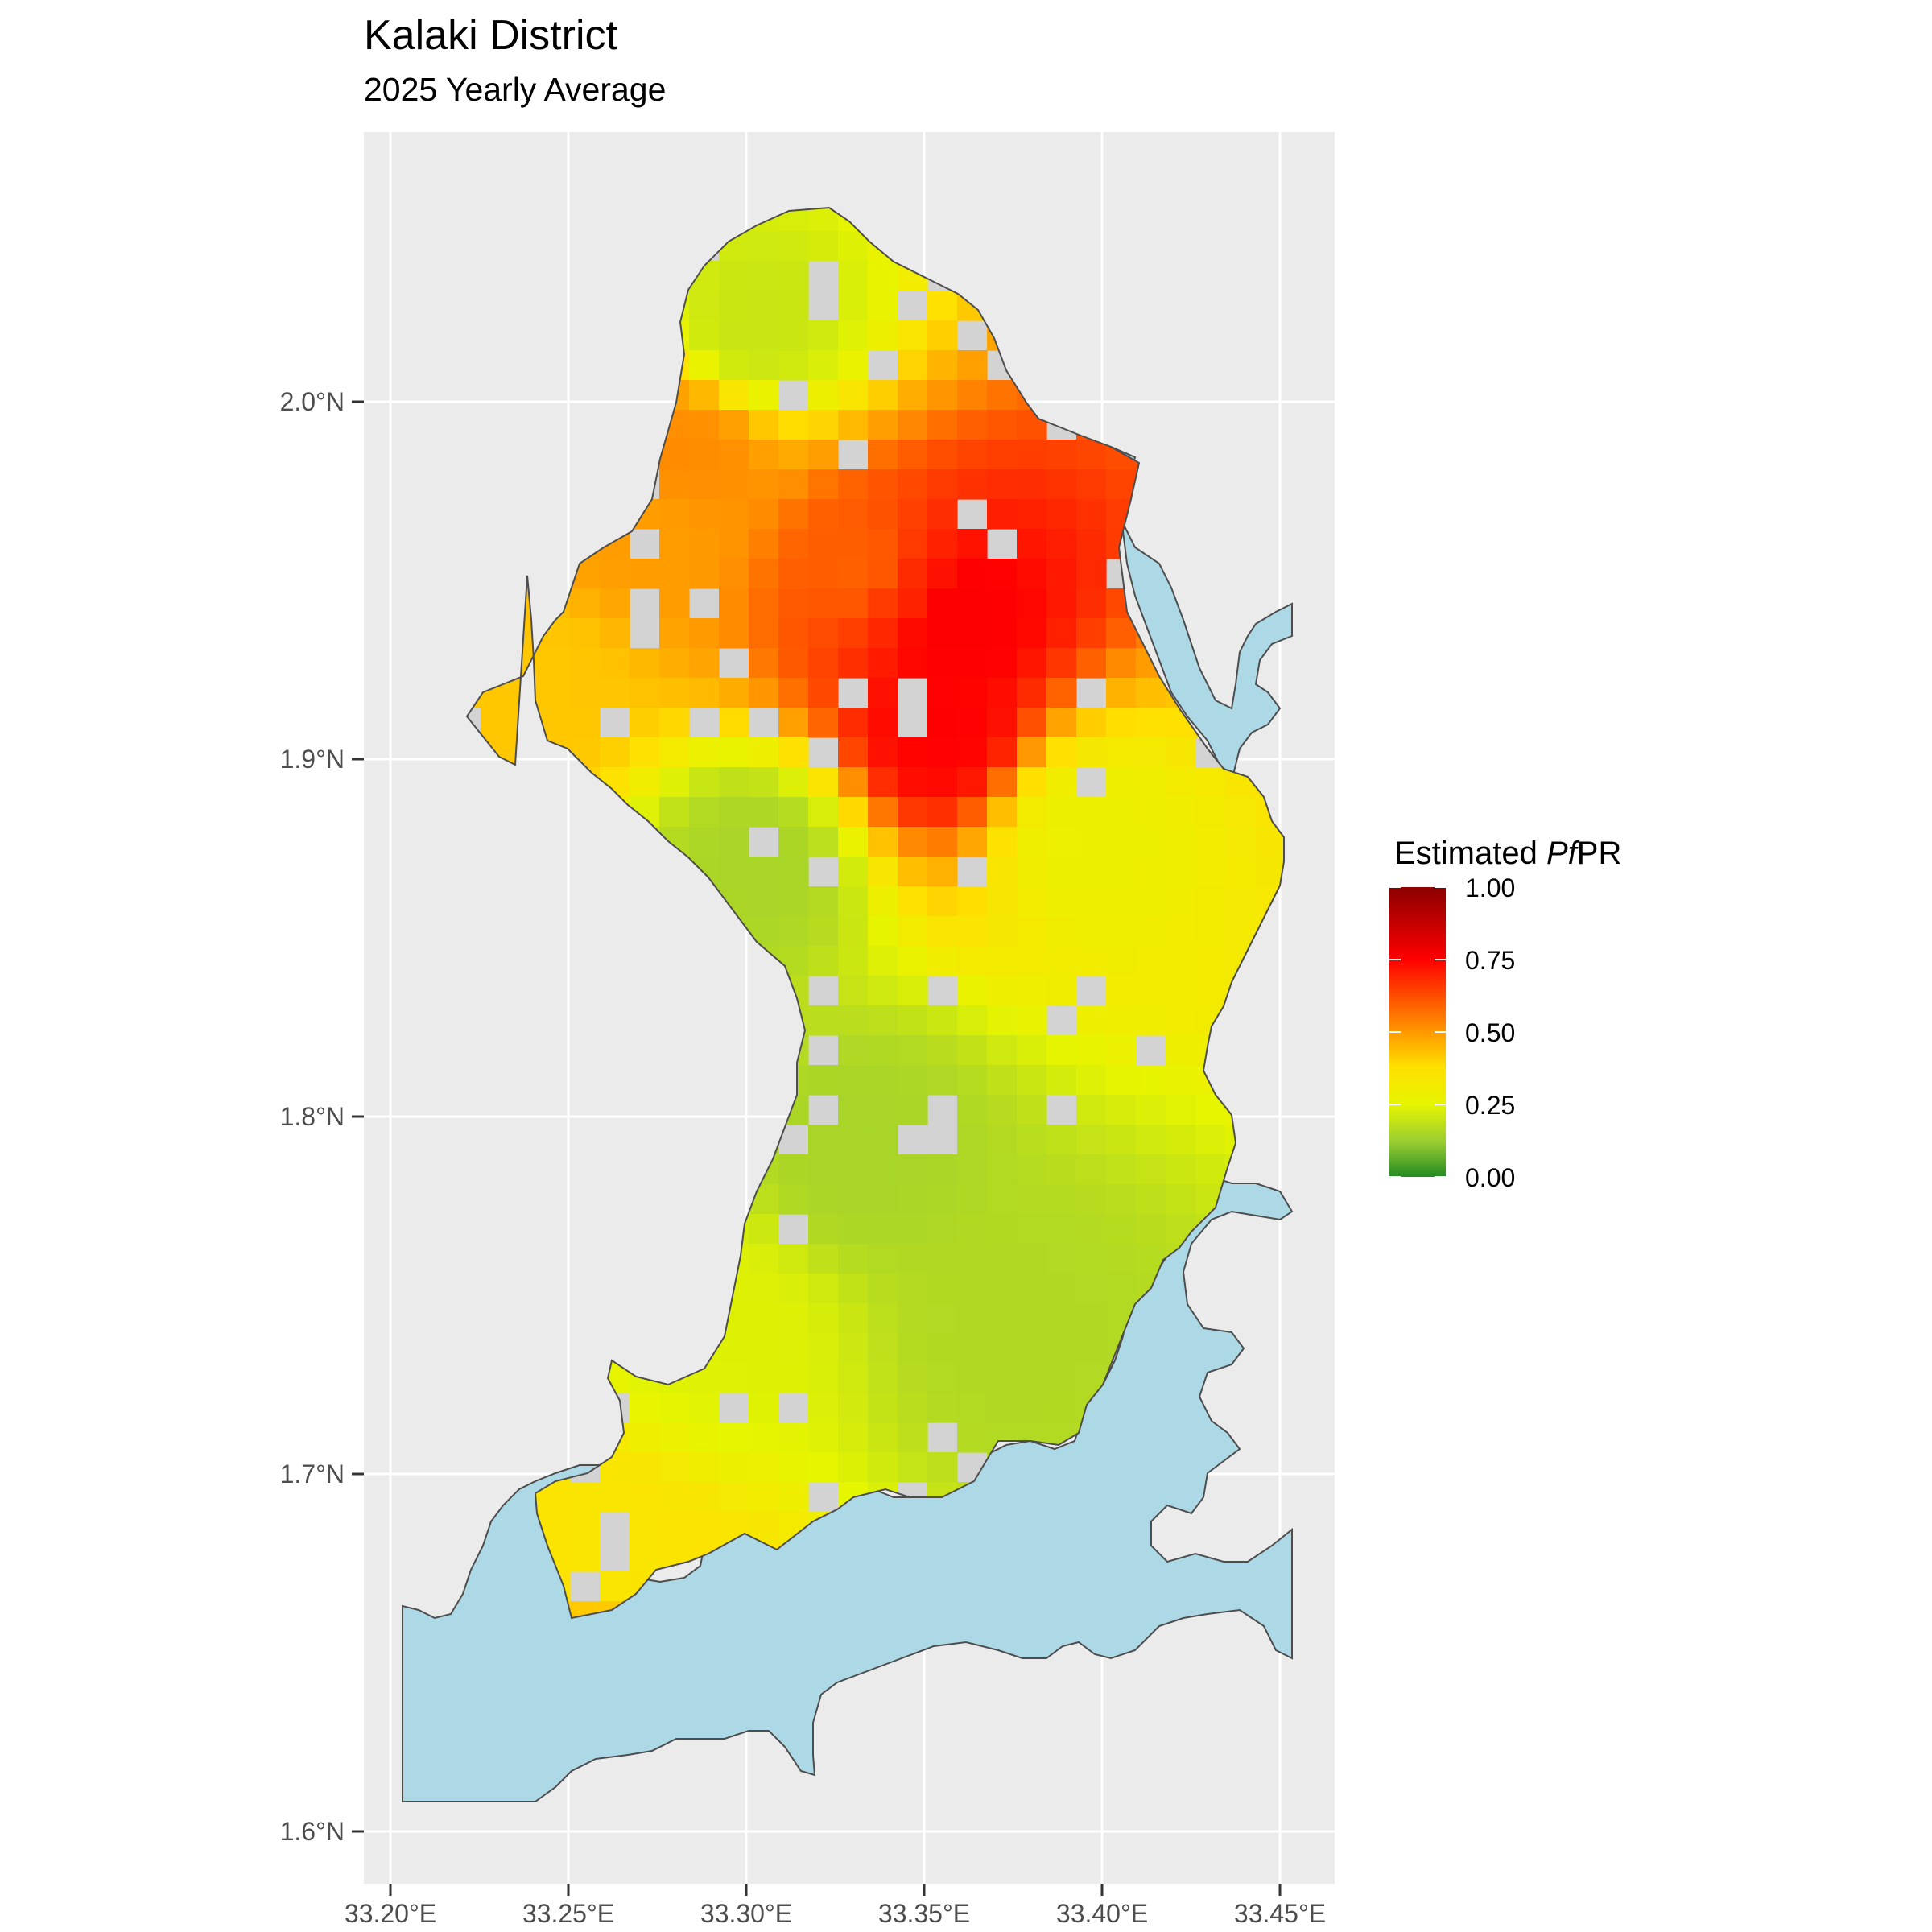 The image size is (1932, 1932). Describe the element at coordinates (312, 1831) in the screenshot. I see `y-tick-label: 1.6°N` at that location.